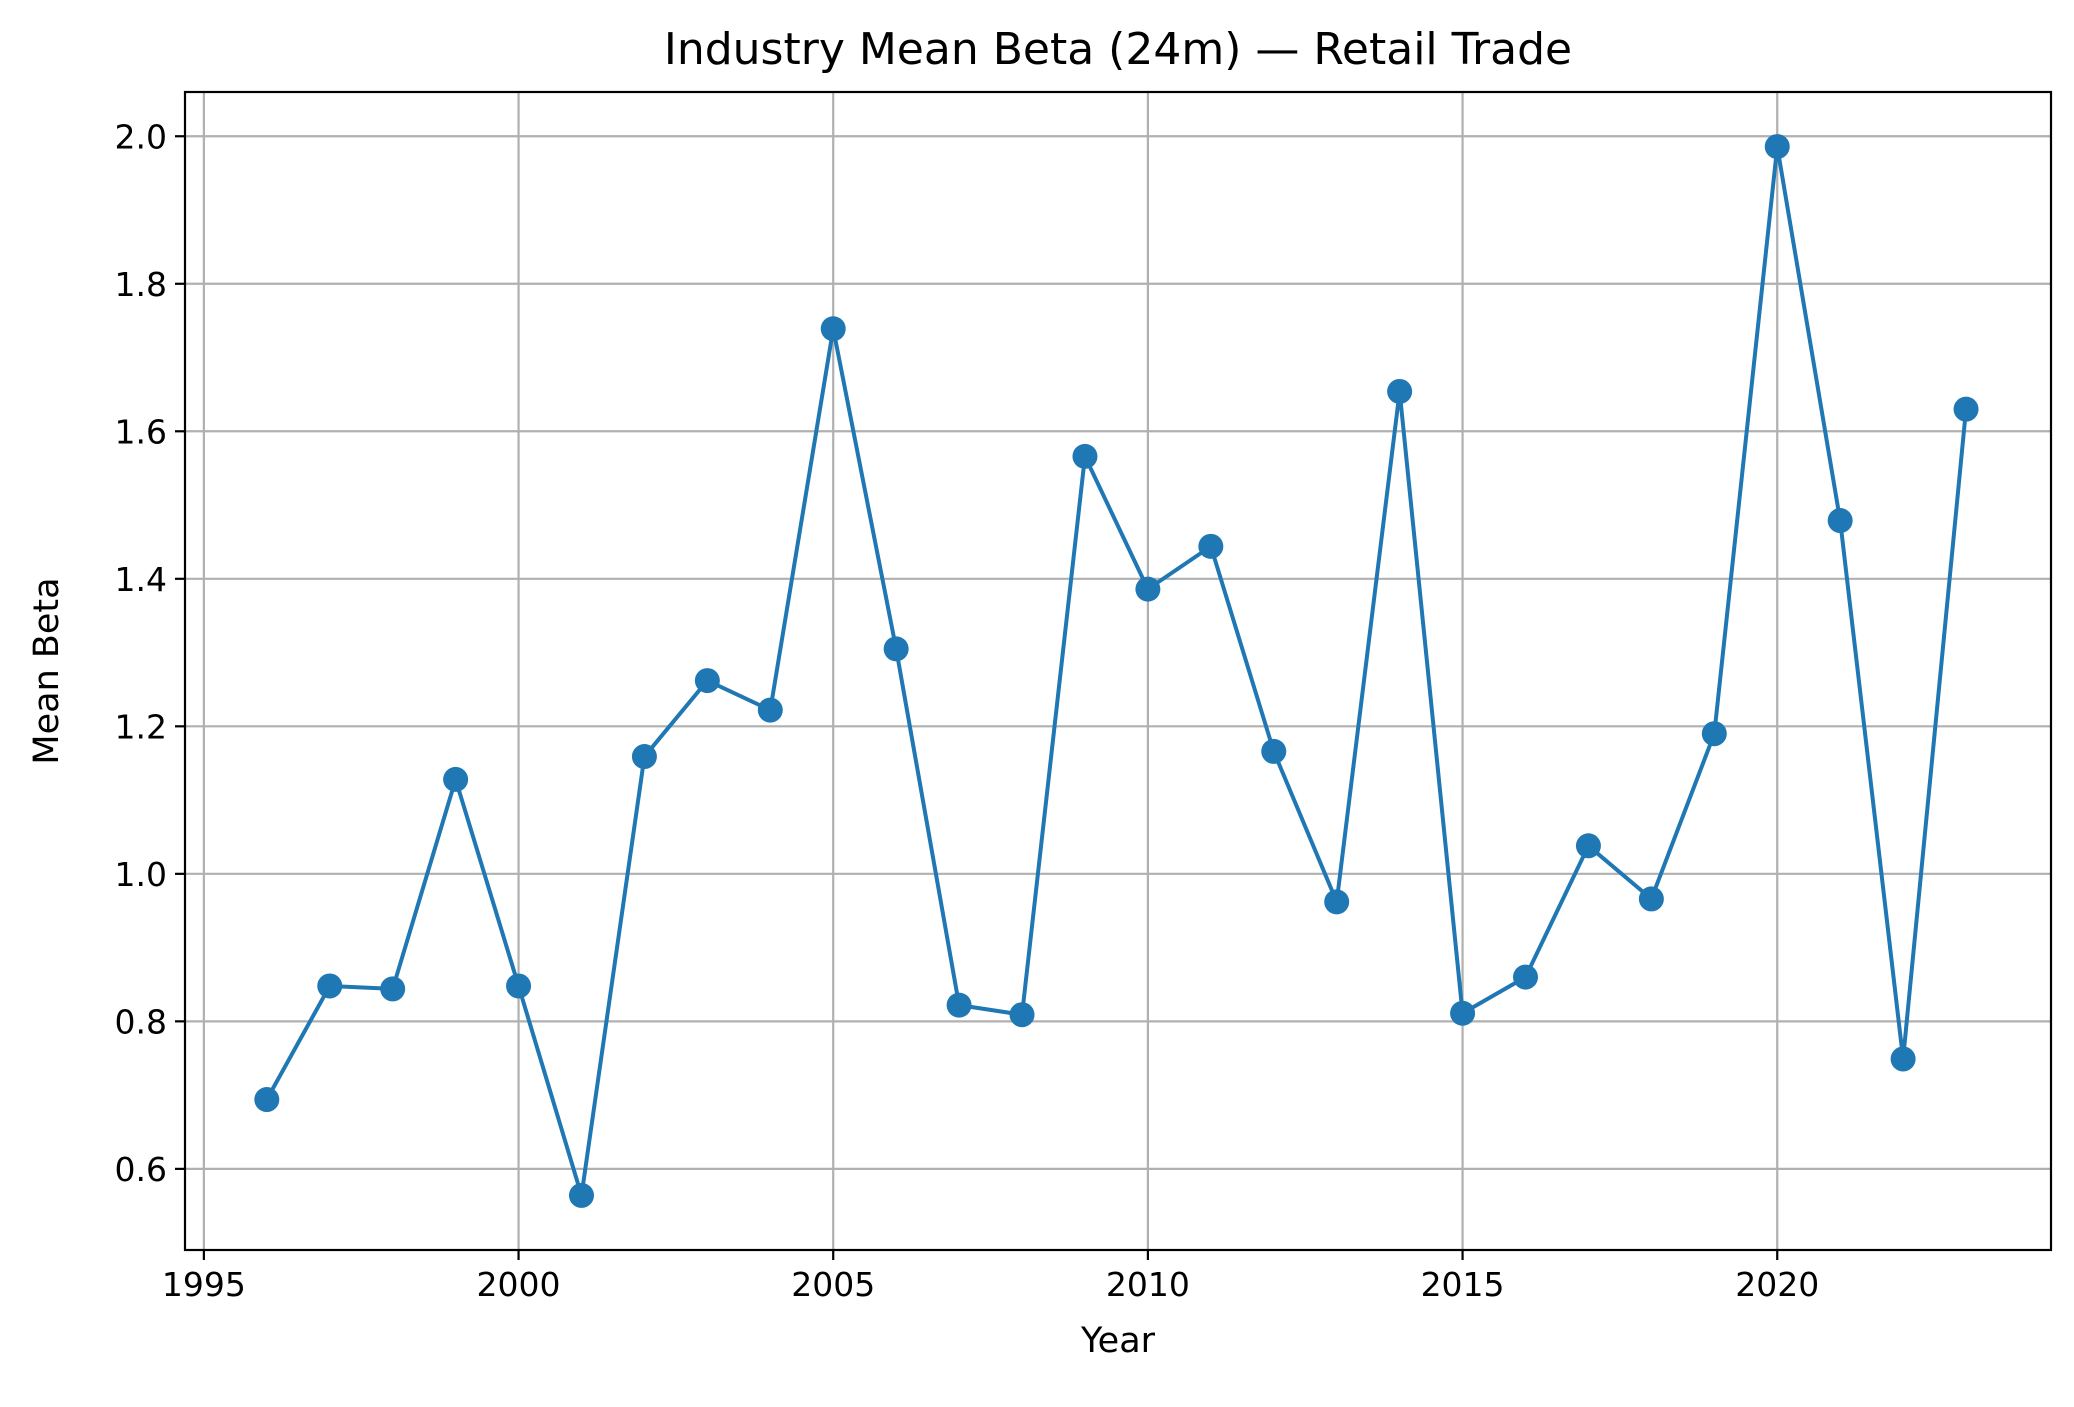  What do you see at coordinates (141, 431) in the screenshot?
I see `y-tick-label: 1.6` at bounding box center [141, 431].